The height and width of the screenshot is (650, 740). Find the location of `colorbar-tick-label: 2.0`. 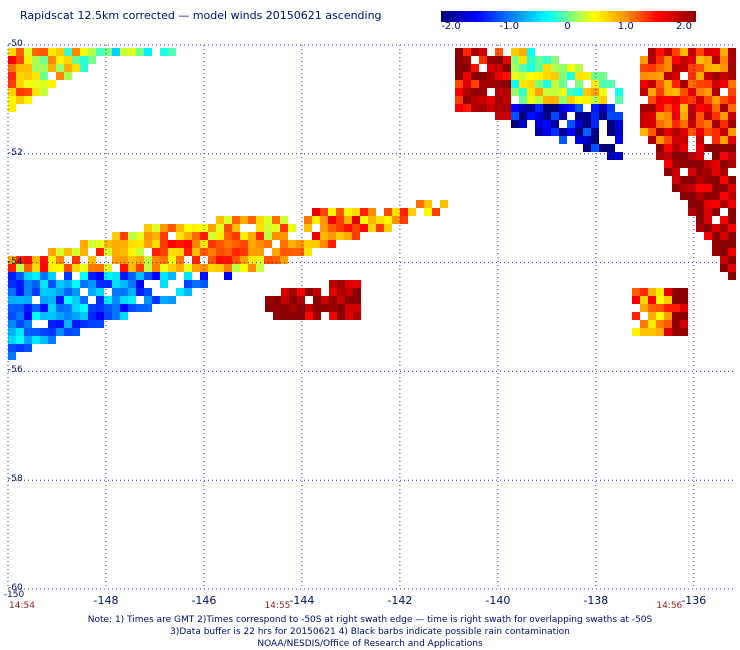

colorbar-tick-label: 2.0 is located at coordinates (684, 26).